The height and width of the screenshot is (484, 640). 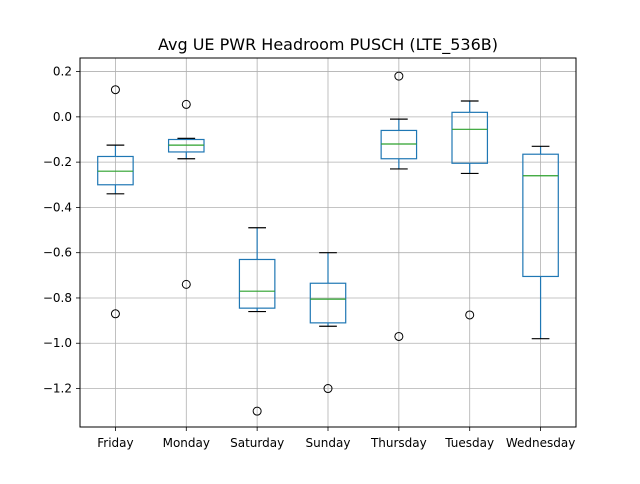 I want to click on y-tick-label: −0.6, so click(x=57, y=253).